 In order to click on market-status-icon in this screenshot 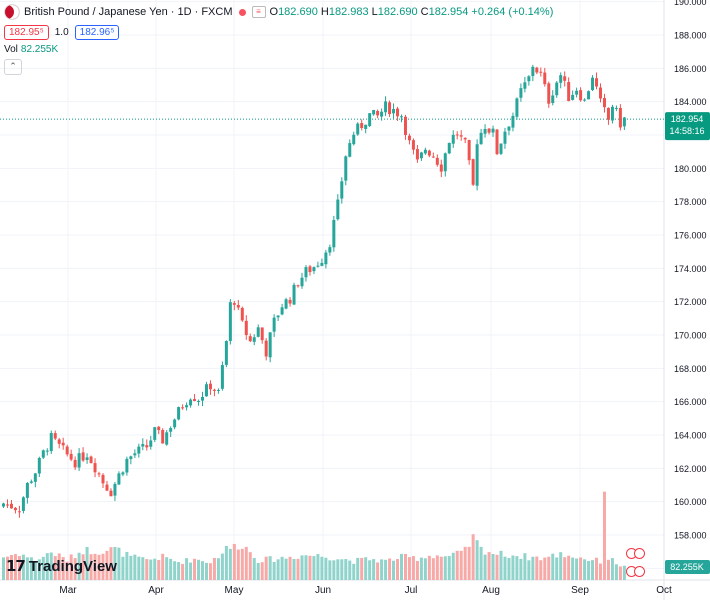, I will do `click(242, 12)`.